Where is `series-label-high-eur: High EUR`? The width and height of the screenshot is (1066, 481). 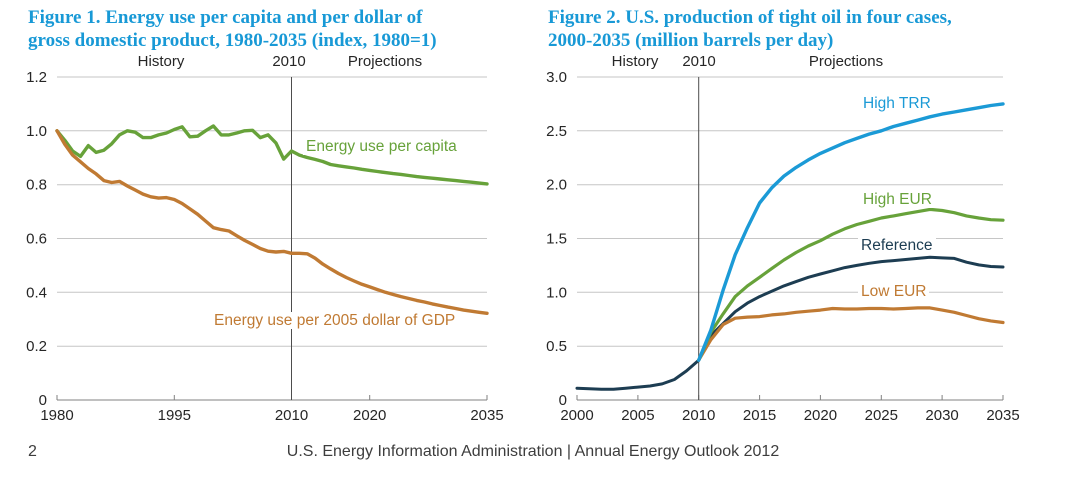
series-label-high-eur: High EUR is located at coordinates (897, 199).